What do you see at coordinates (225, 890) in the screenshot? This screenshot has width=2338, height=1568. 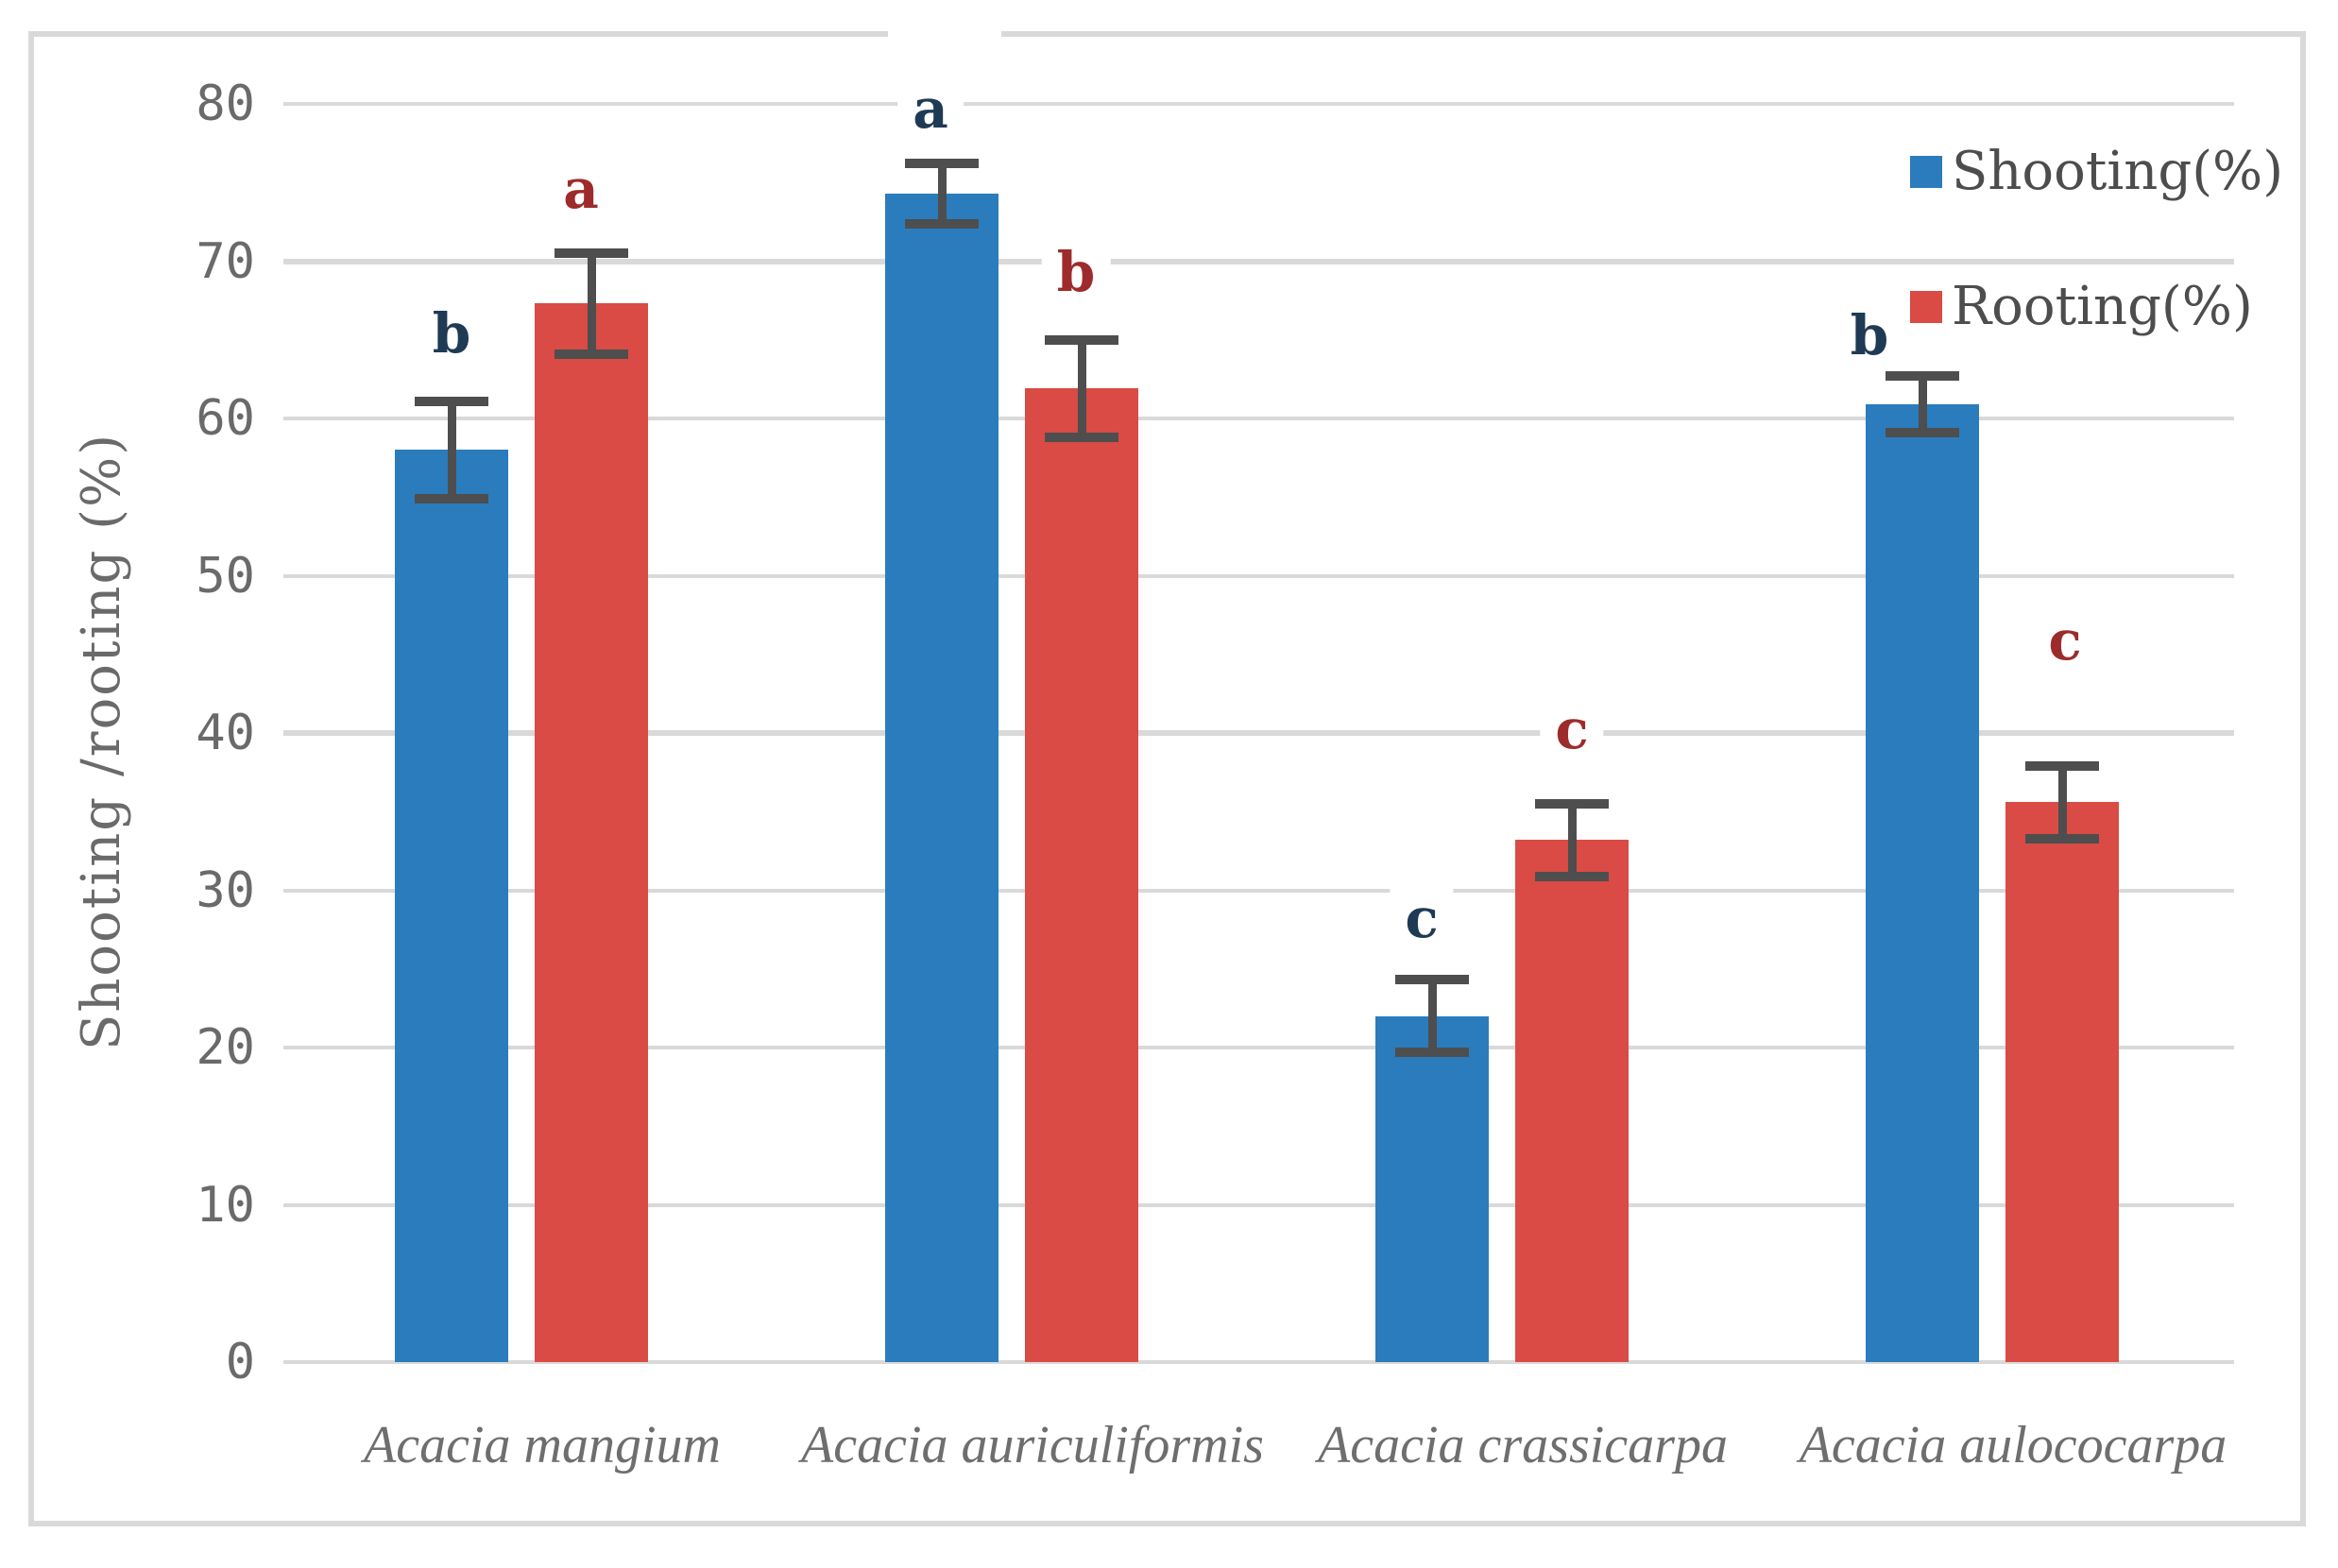 I see `y-tick-label-30: 30` at bounding box center [225, 890].